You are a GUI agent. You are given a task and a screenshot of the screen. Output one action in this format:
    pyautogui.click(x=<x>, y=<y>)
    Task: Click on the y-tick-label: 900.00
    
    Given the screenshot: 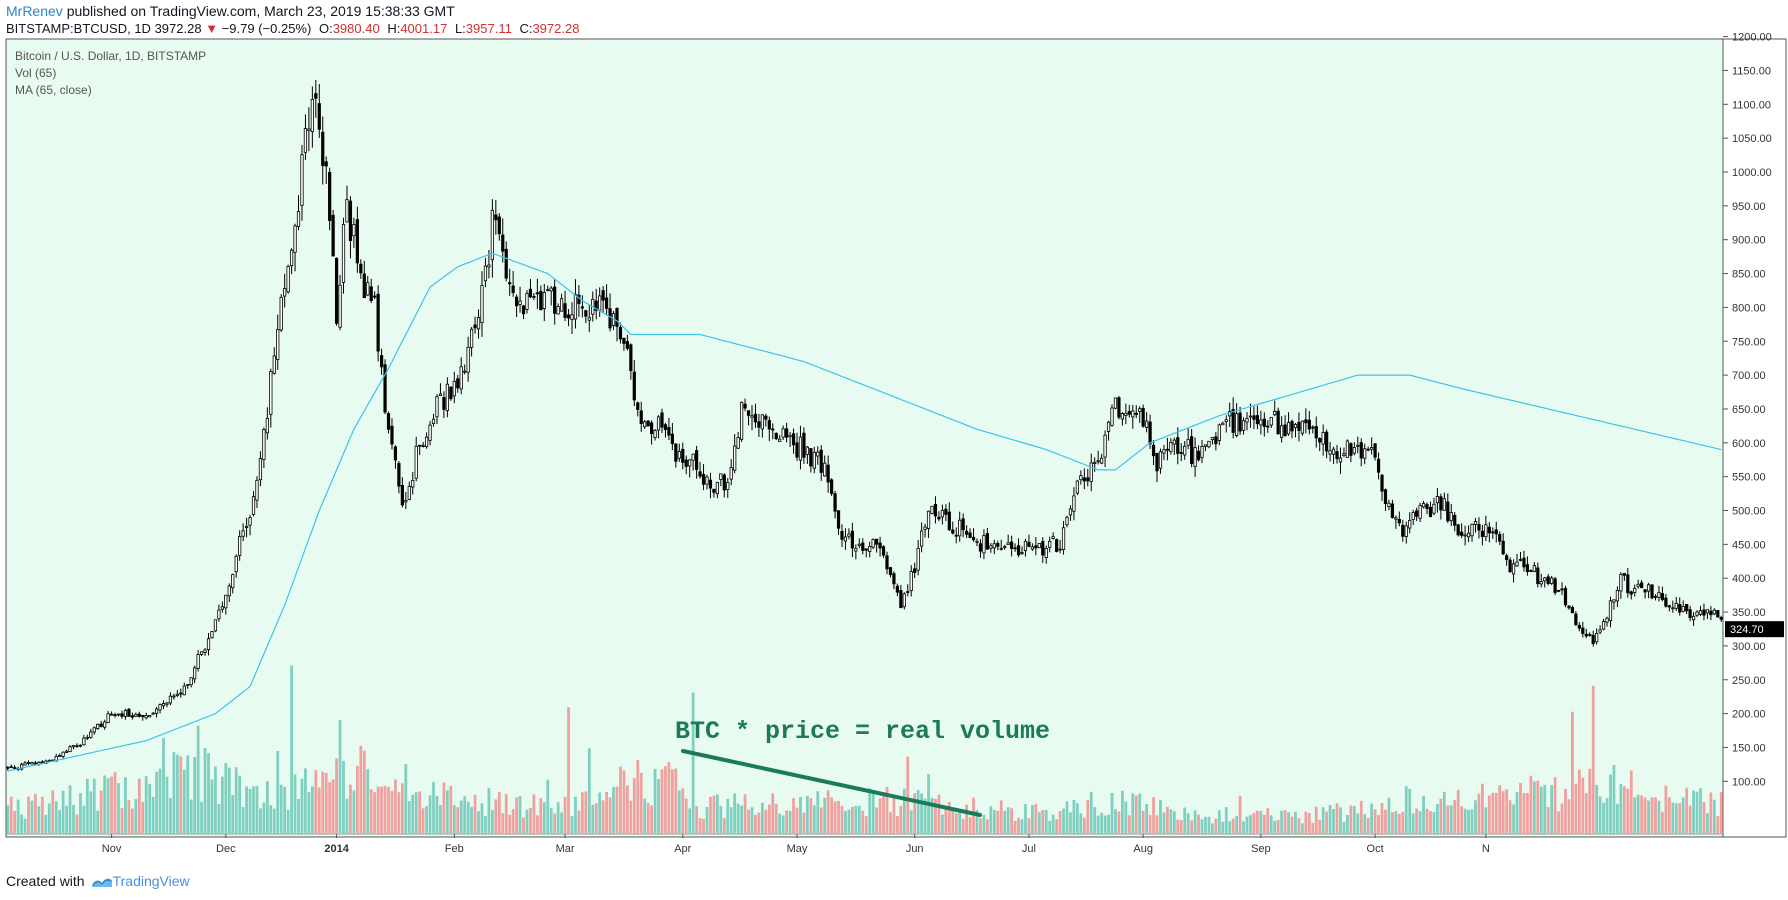 What is the action you would take?
    pyautogui.click(x=1749, y=241)
    